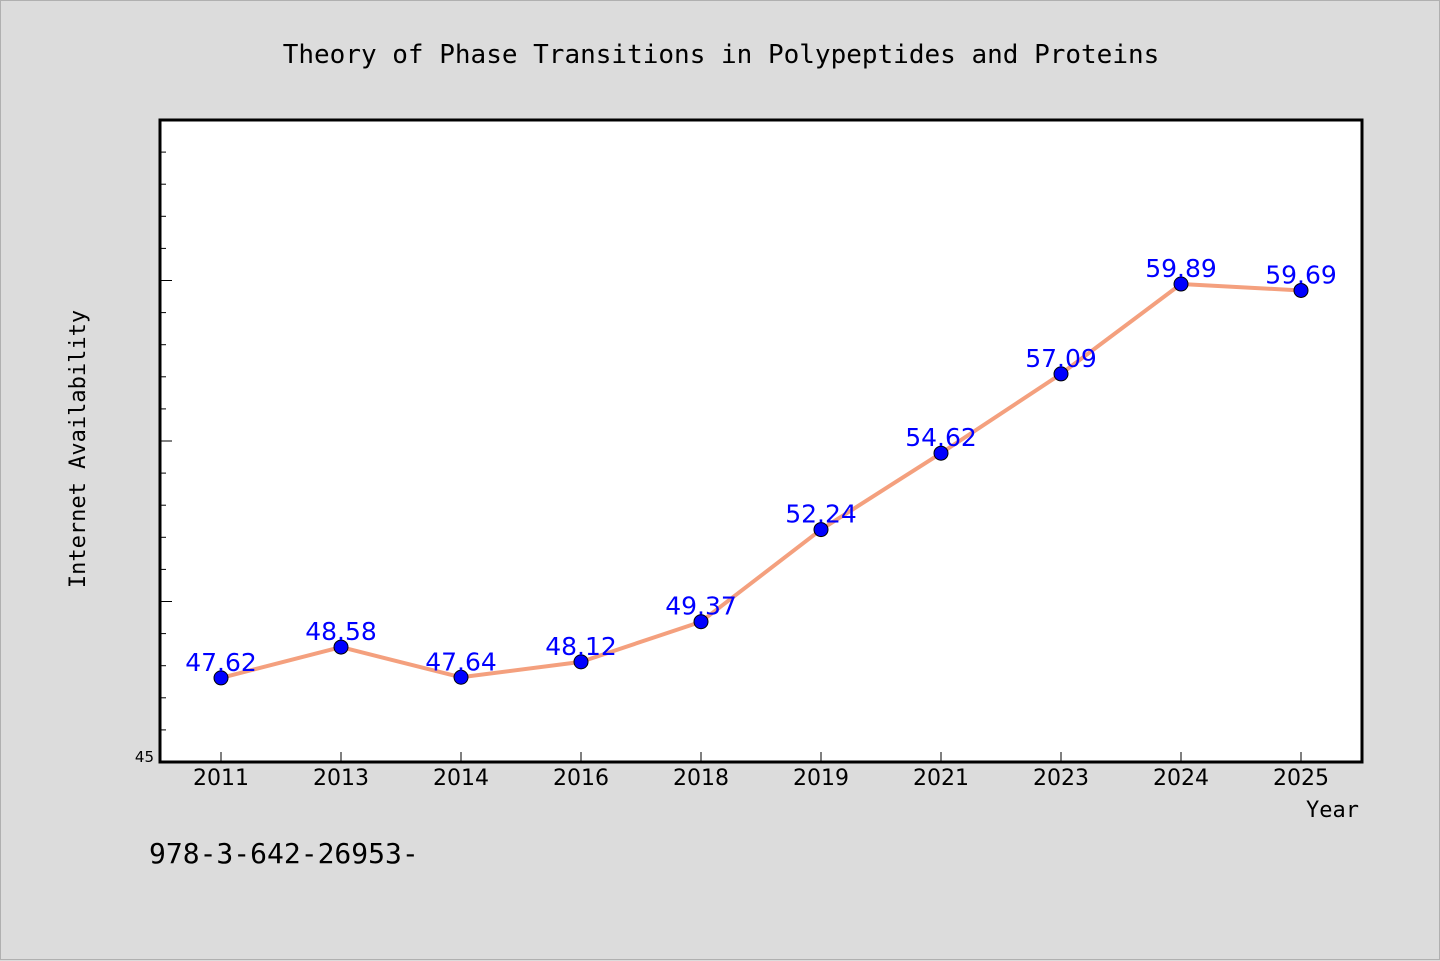 This screenshot has height=961, width=1440. Describe the element at coordinates (1332, 810) in the screenshot. I see `x-axis-label: Year` at that location.